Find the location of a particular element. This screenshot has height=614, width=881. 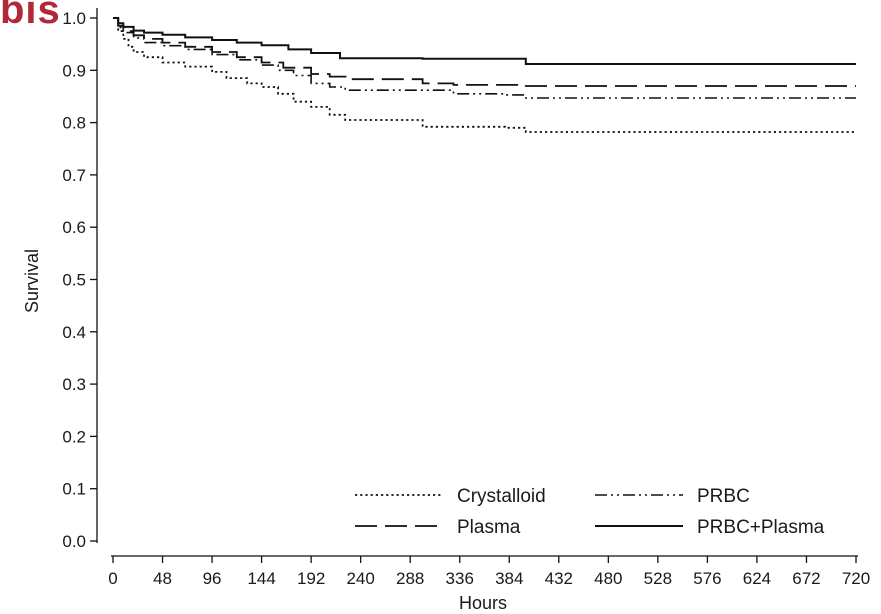

legend-label: PRBC is located at coordinates (723, 496).